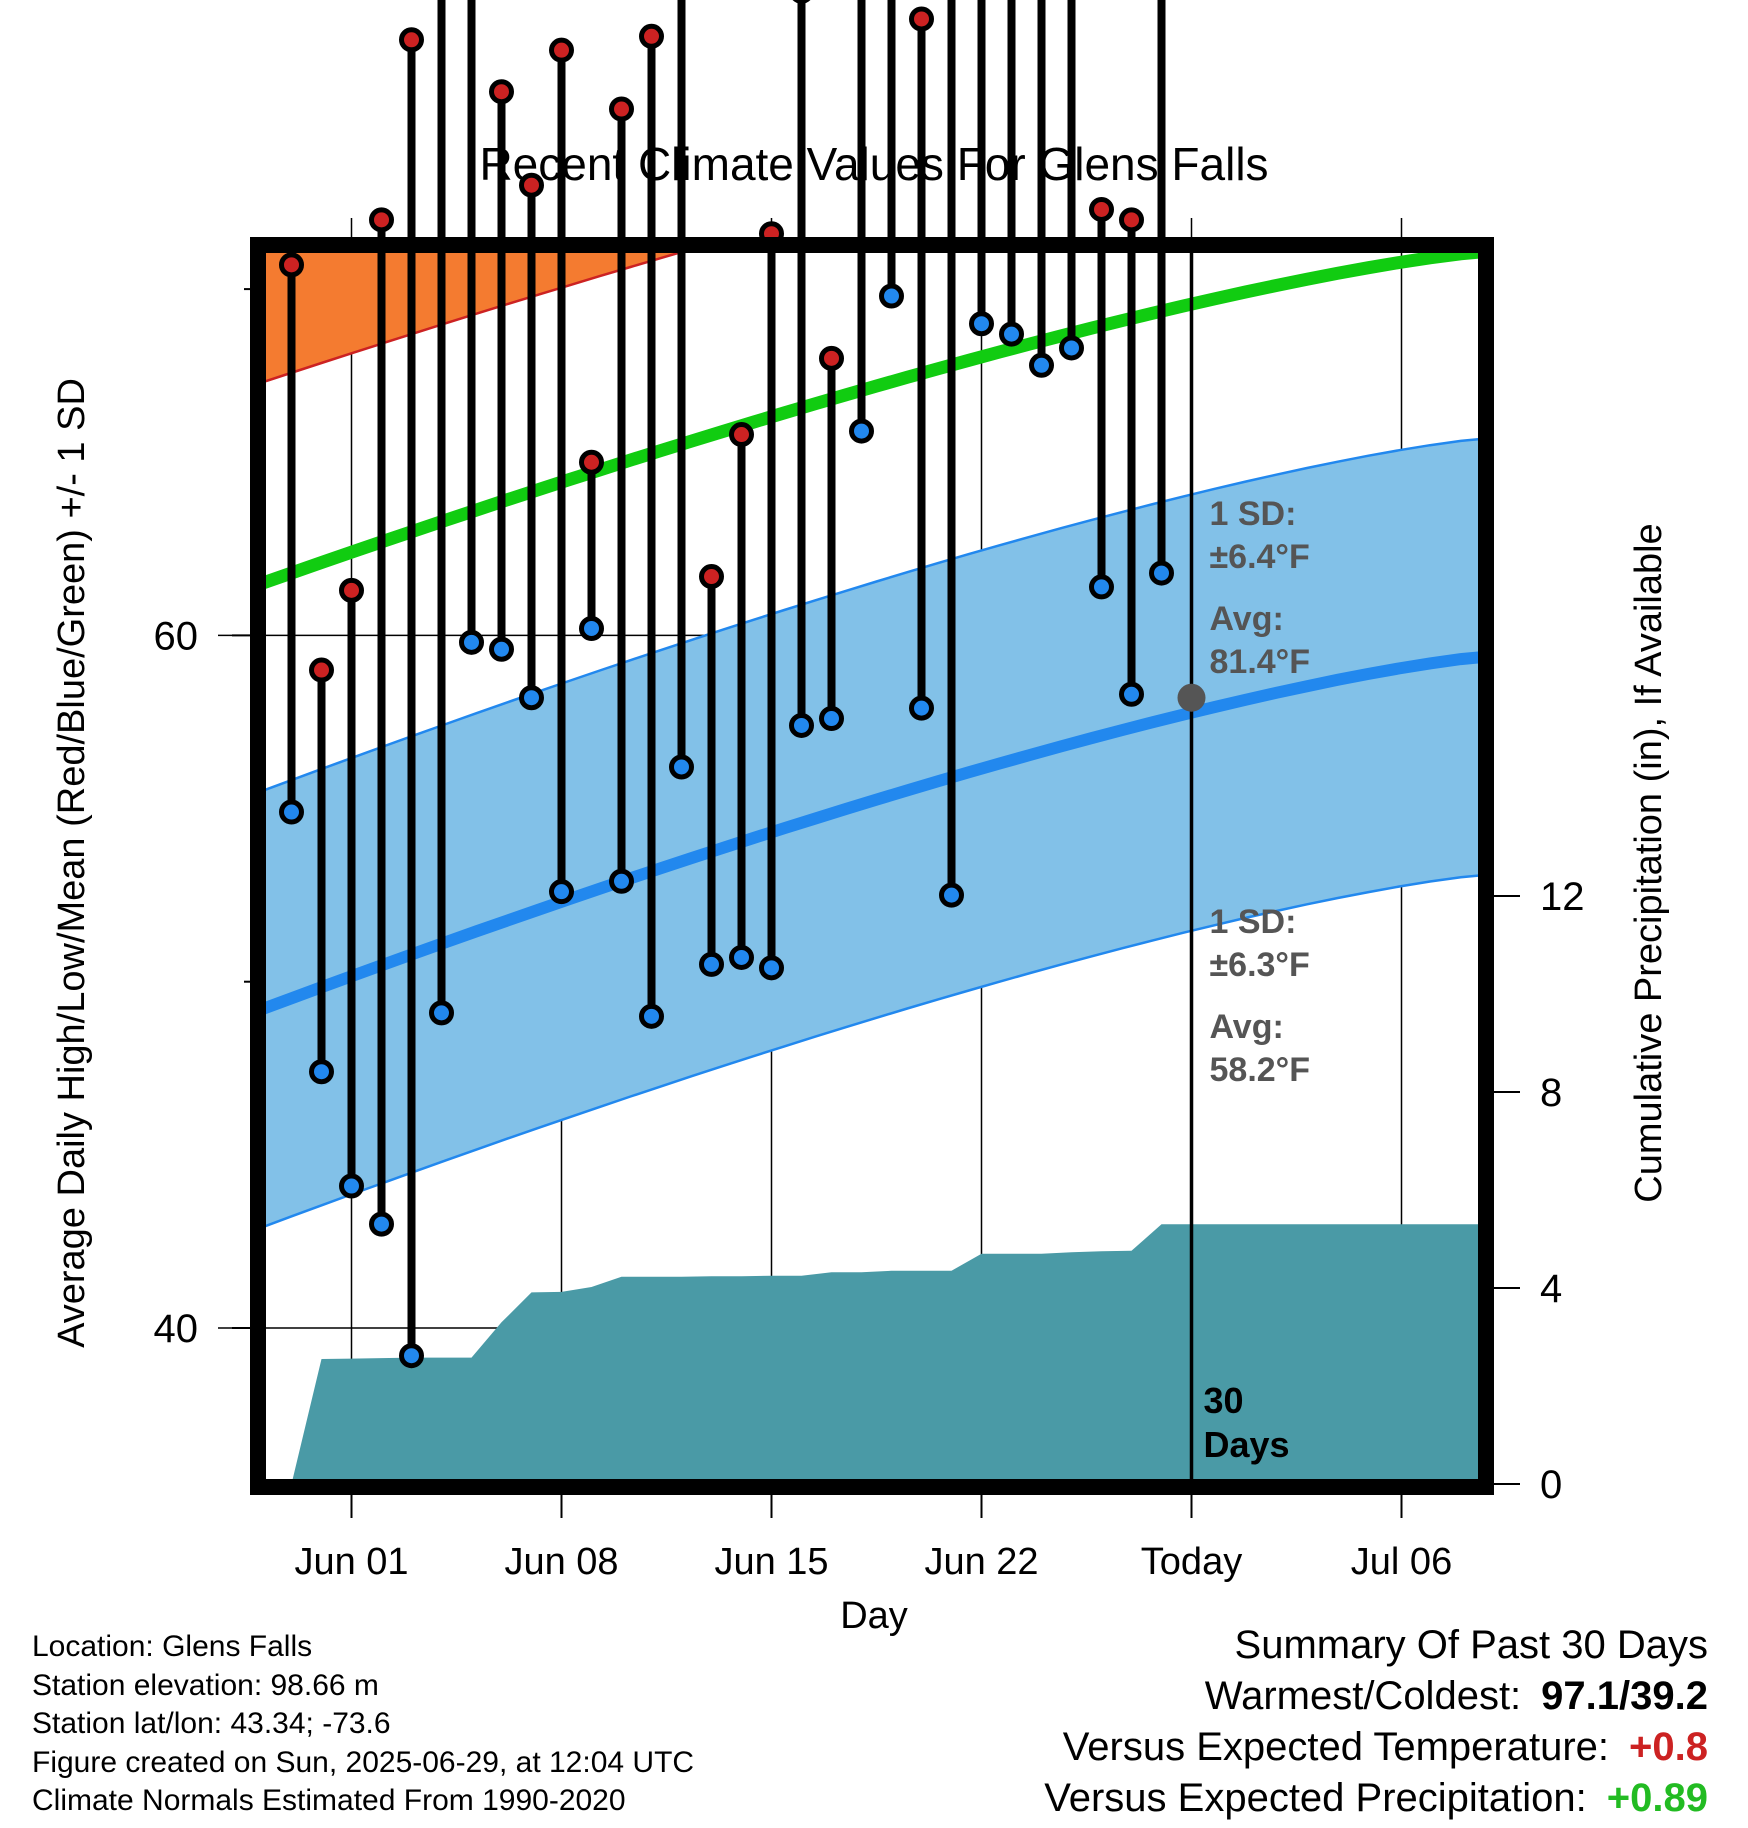 The width and height of the screenshot is (1748, 1828). Describe the element at coordinates (205, 1685) in the screenshot. I see `info-elevation: Station elevation: 98.66 m` at that location.